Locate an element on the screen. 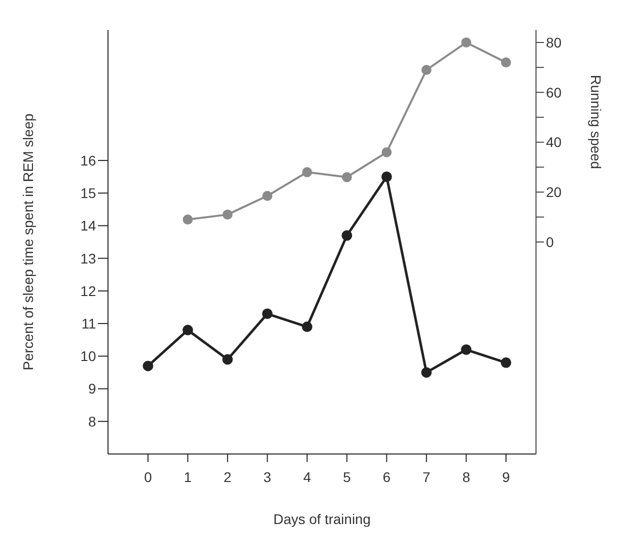 The image size is (624, 542). y-tick-label: 13 is located at coordinates (88, 258).